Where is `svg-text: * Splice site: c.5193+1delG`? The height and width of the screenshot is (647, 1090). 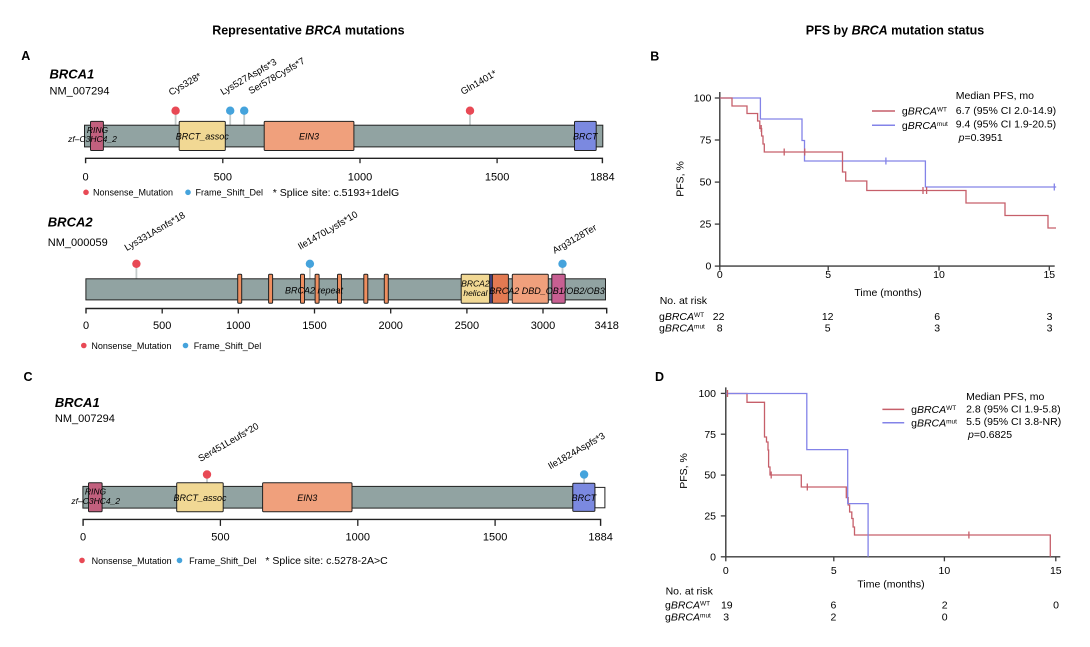
svg-text: * Splice site: c.5193+1delG is located at coordinates (336, 193).